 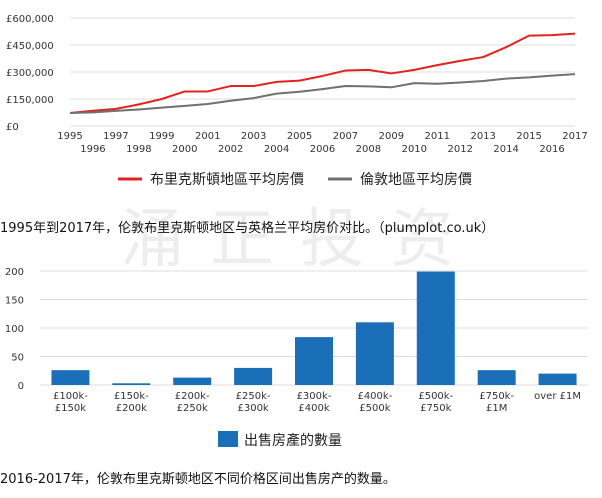 What do you see at coordinates (17, 358) in the screenshot?
I see `y-tick-label: 50` at bounding box center [17, 358].